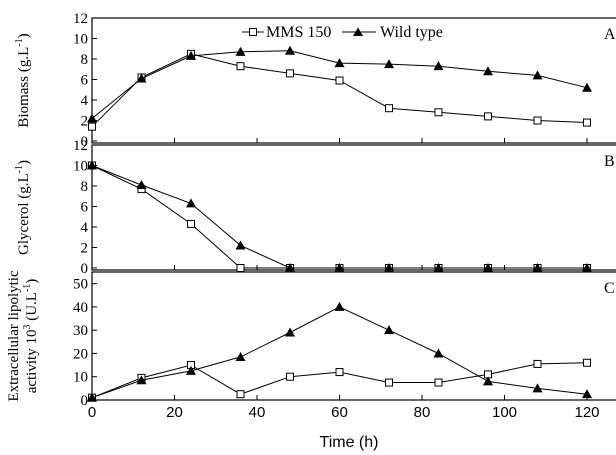  Describe the element at coordinates (92, 412) in the screenshot. I see `x-tick-label: 0` at that location.